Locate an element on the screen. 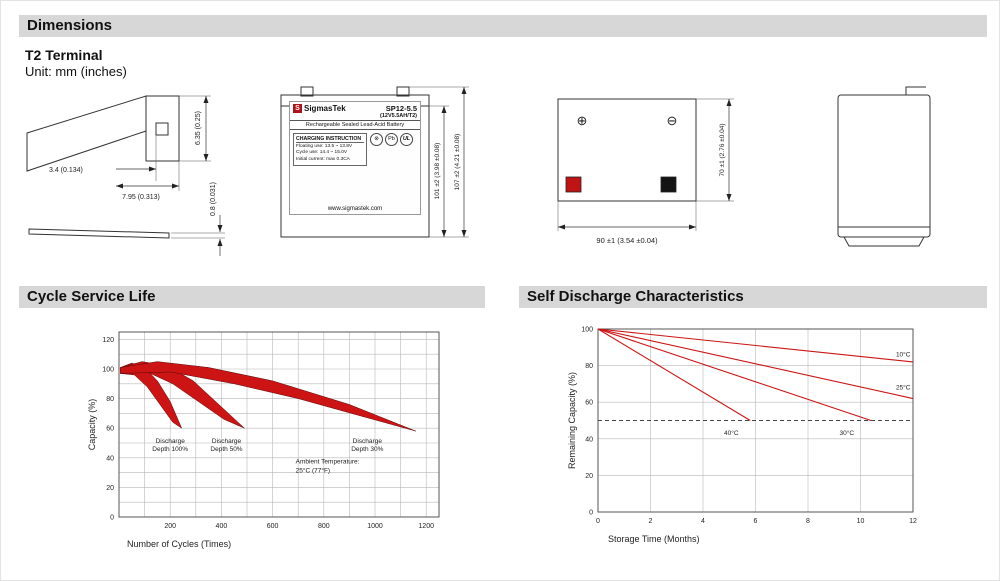 The image size is (1000, 581). x-tick-label: 1200 is located at coordinates (426, 526).